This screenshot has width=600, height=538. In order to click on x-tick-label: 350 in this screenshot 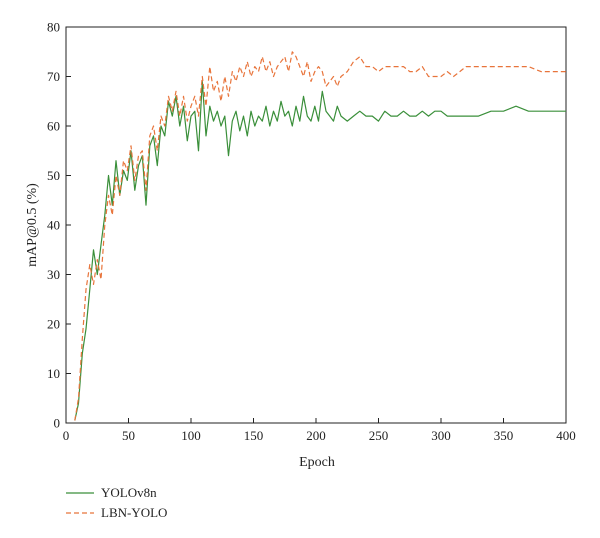, I will do `click(504, 435)`.